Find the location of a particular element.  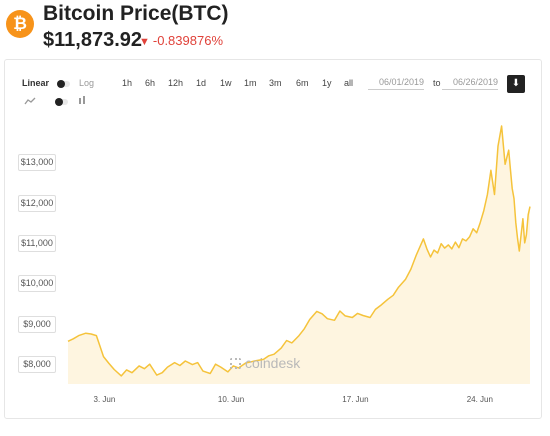

bitcoin-logo-icon: ₿ is located at coordinates (20, 24).